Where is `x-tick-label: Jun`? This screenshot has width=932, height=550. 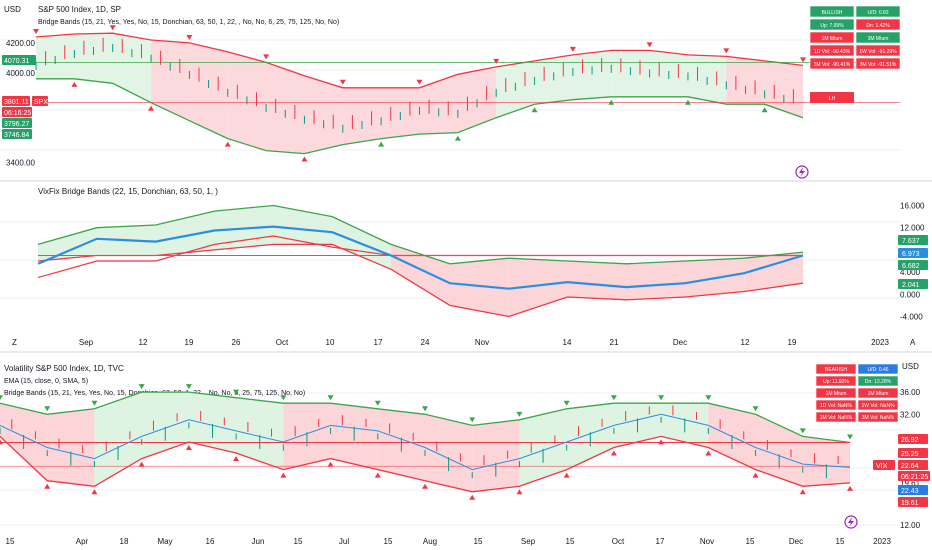
x-tick-label: Jun is located at coordinates (258, 541).